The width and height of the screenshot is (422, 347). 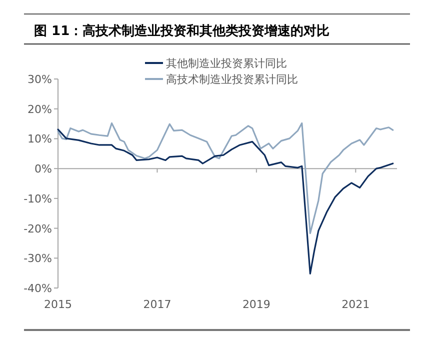 What do you see at coordinates (40, 109) in the screenshot?
I see `y-tick-label: 20%` at bounding box center [40, 109].